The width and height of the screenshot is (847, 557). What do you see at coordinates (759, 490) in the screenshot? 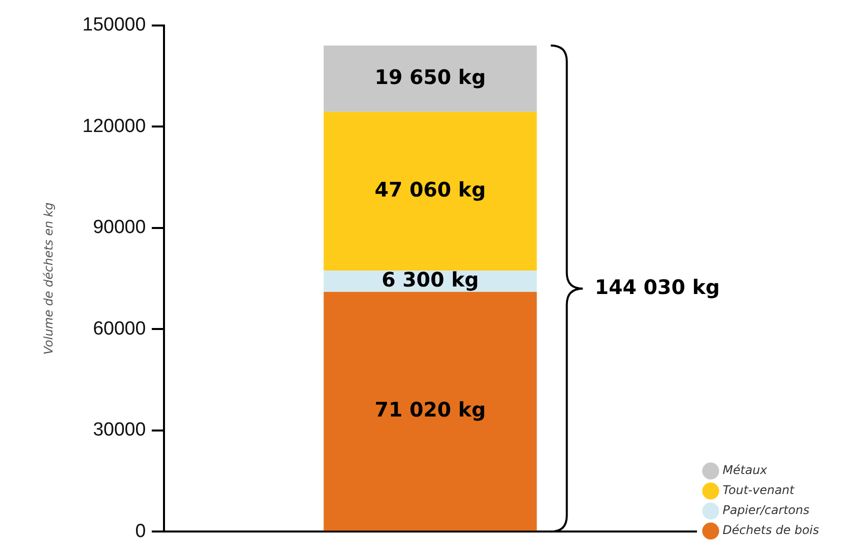
I see `legend-label: Tout-venant` at bounding box center [759, 490].